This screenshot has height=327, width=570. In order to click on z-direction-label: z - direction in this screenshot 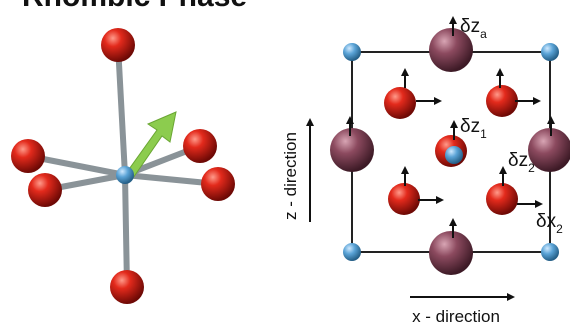, I will do `click(290, 176)`.